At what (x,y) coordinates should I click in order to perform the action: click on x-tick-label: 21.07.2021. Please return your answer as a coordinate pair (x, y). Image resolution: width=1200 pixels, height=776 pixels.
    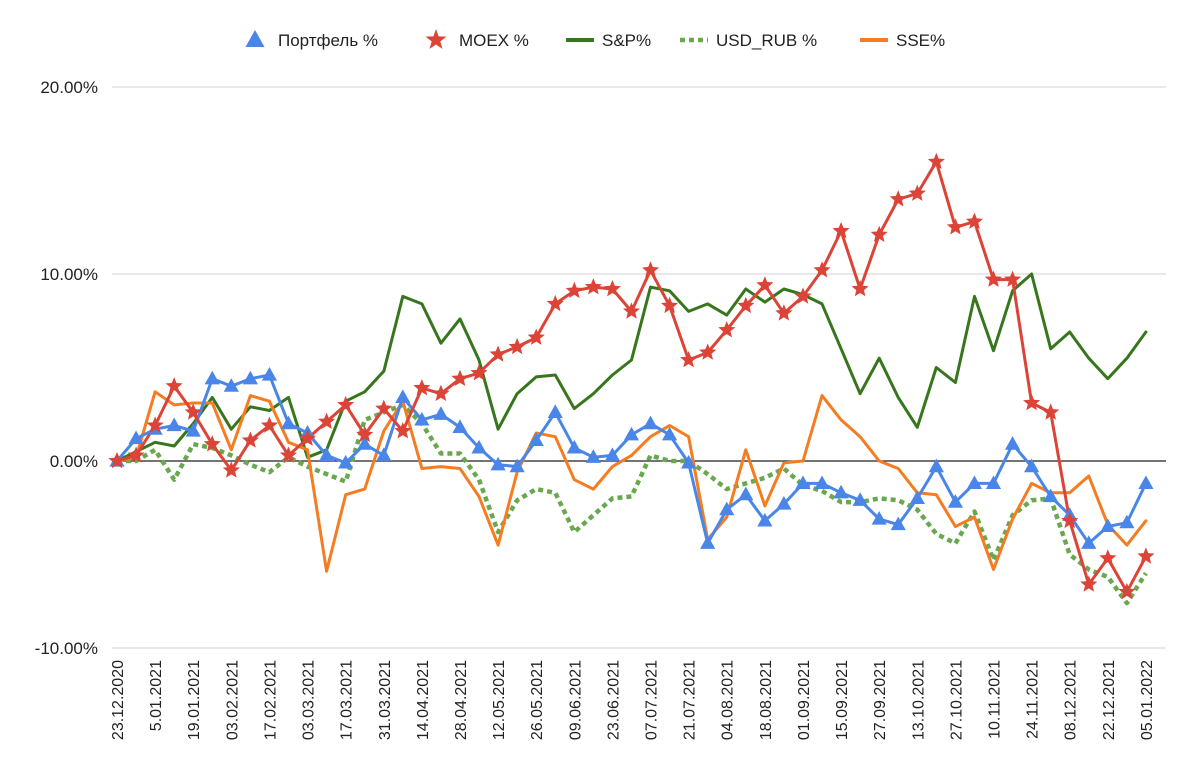
    Looking at the image, I should click on (690, 700).